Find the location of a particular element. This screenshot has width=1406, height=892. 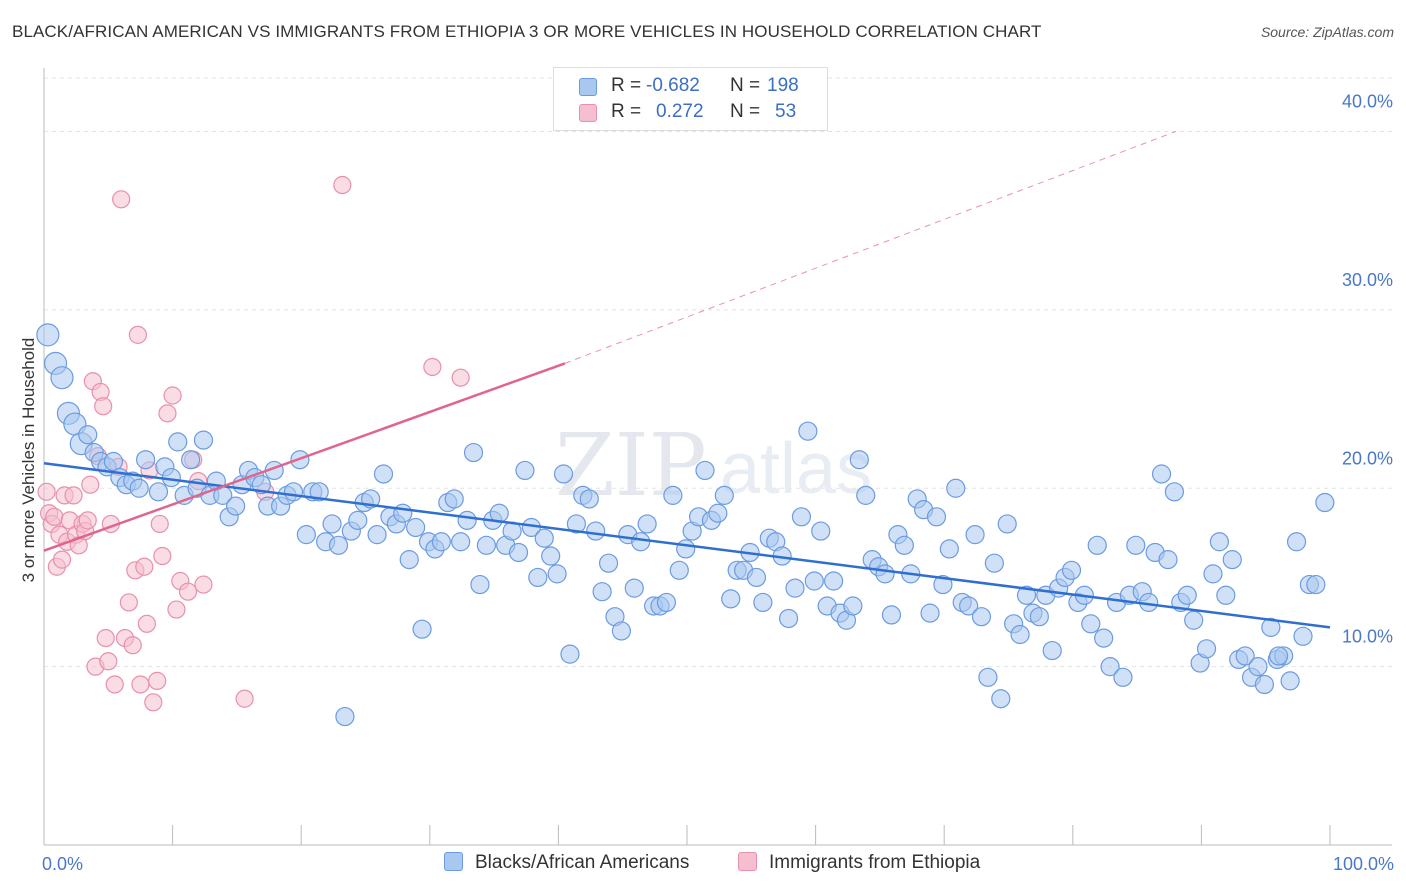

legend: R = -0.682 N = 198 R = 0.272 N = 53 is located at coordinates (690, 99).